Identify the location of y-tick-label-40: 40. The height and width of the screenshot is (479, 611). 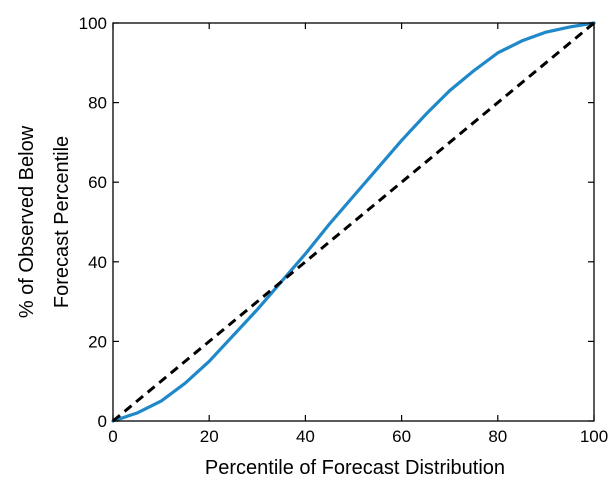
(97, 262).